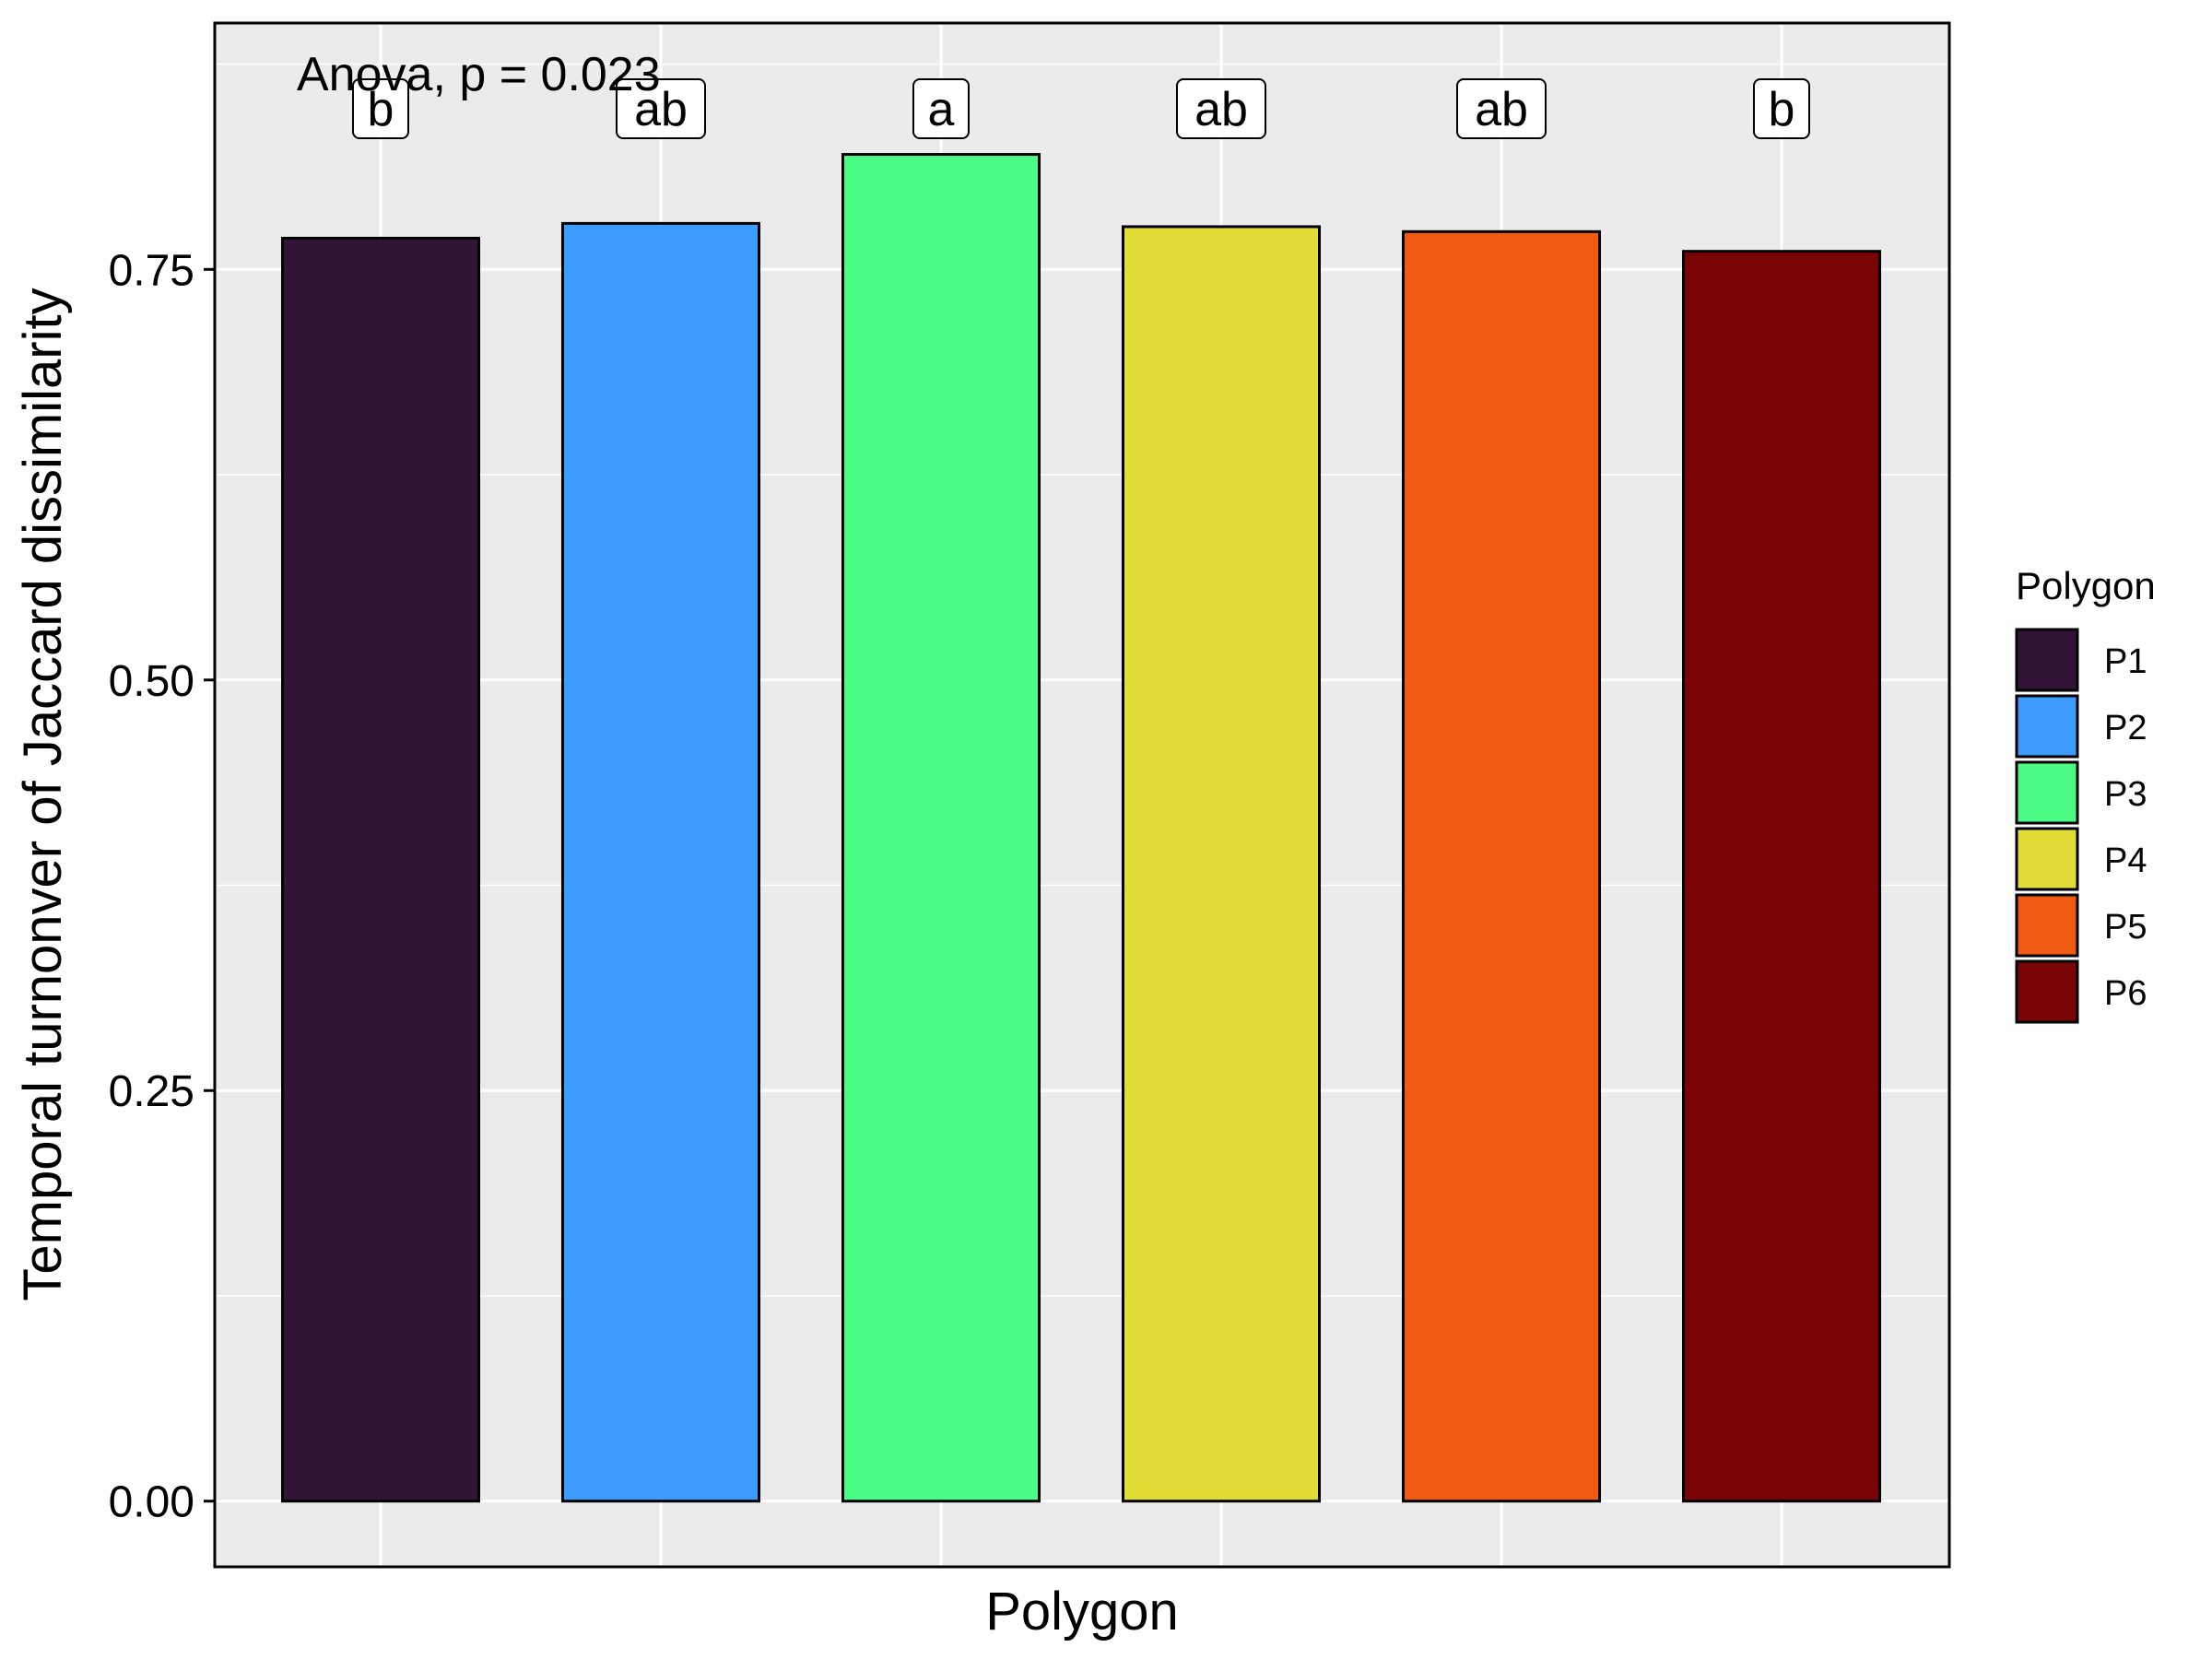  I want to click on bar-p4, so click(1221, 864).